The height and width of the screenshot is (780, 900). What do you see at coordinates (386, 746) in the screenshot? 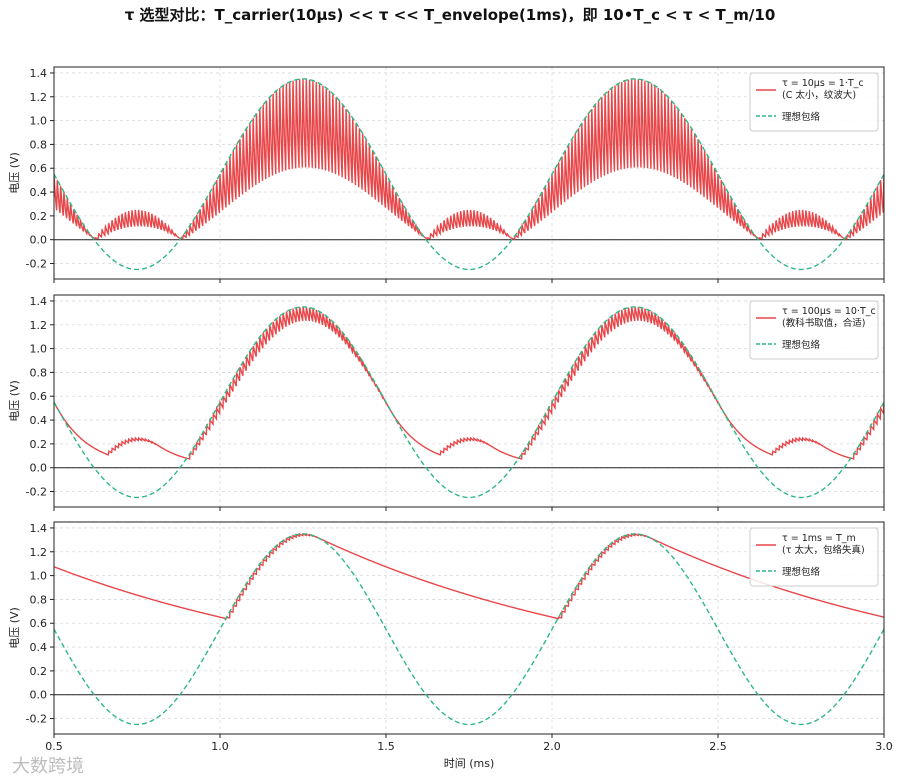
I see `x-tick-label: 1.5` at bounding box center [386, 746].